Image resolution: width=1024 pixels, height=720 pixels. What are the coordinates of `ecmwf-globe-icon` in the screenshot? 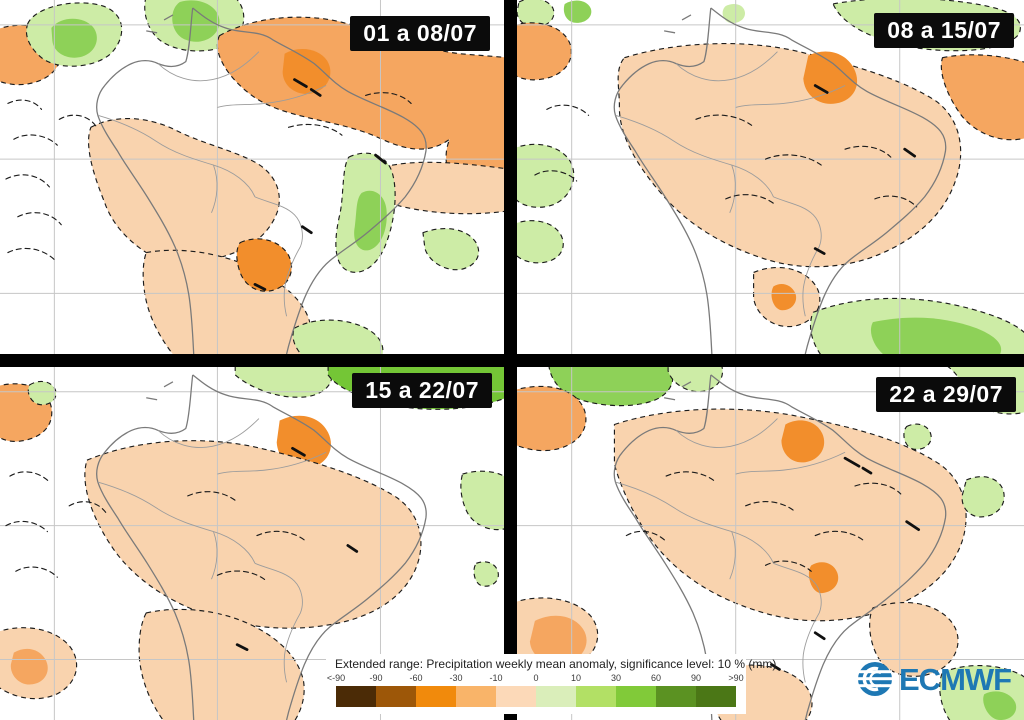 It's located at (875, 679).